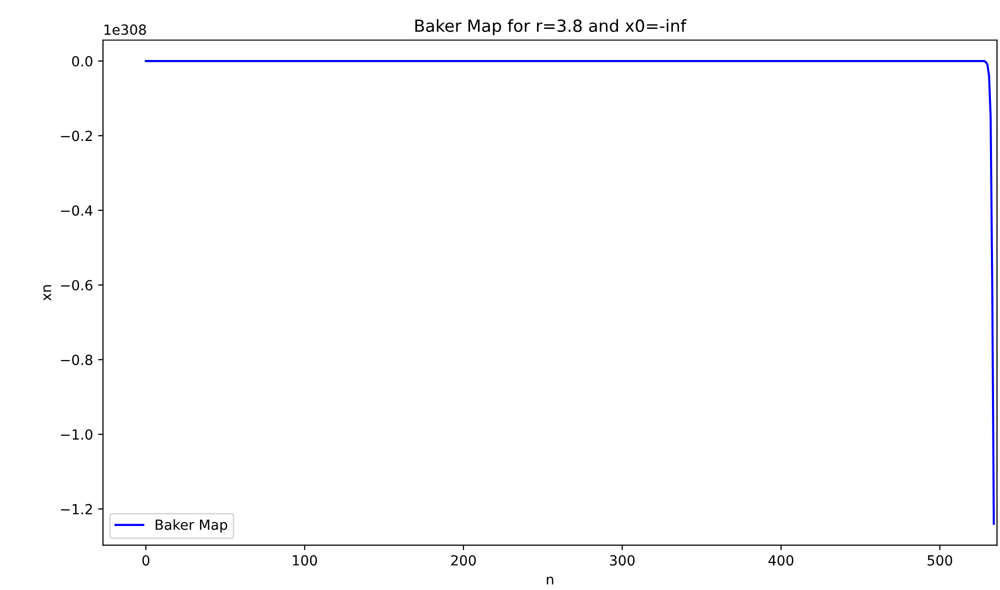 The image size is (1000, 590). Describe the element at coordinates (781, 560) in the screenshot. I see `x-tick-label: 400` at that location.